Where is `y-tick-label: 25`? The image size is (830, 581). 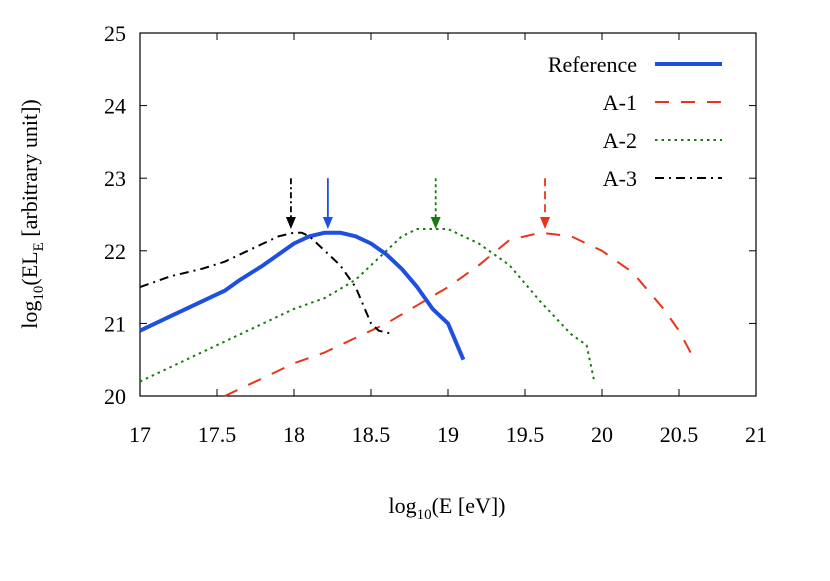 y-tick-label: 25 is located at coordinates (115, 33).